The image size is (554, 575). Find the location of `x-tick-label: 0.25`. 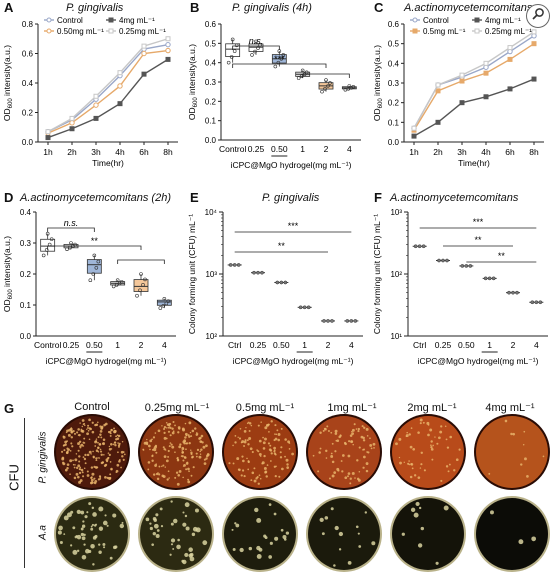

x-tick-label: 0.25 is located at coordinates (71, 345).